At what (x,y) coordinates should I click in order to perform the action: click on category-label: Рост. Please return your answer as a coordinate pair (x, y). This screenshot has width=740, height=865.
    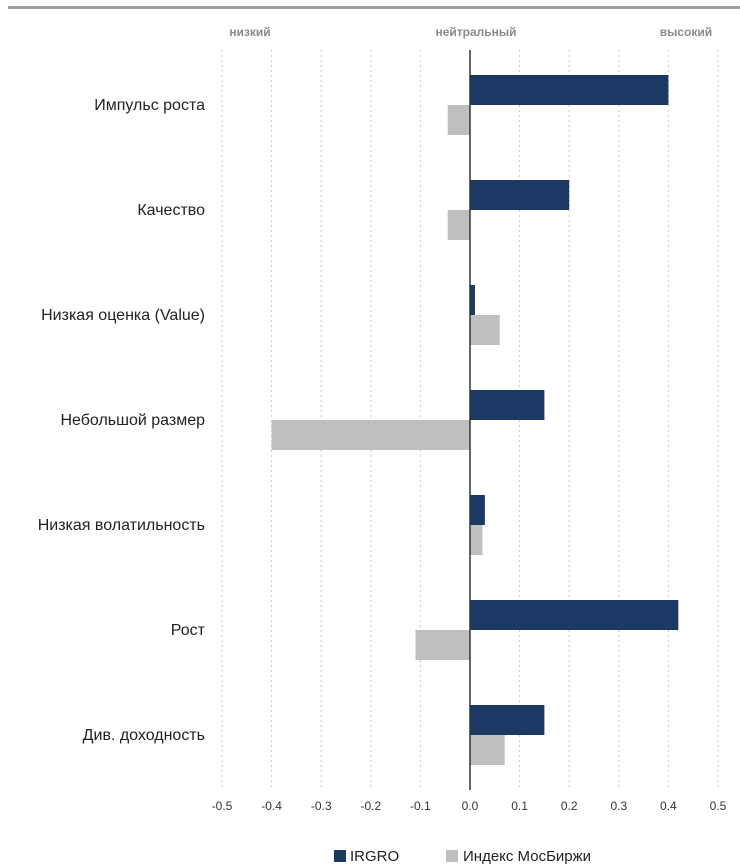
    Looking at the image, I should click on (188, 630).